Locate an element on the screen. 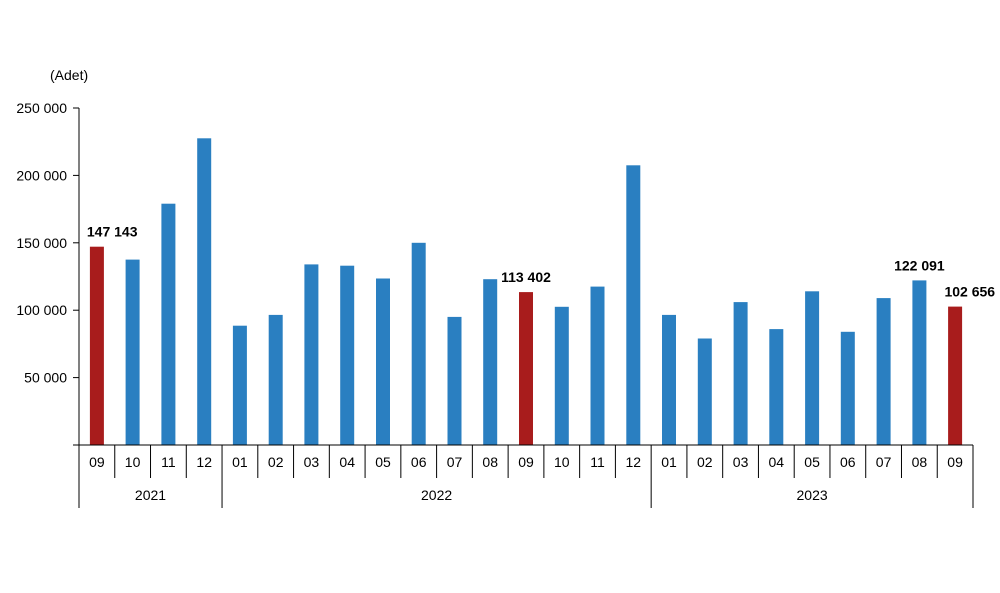 The width and height of the screenshot is (1000, 593). y-tick-label: 100 000 is located at coordinates (41, 310).